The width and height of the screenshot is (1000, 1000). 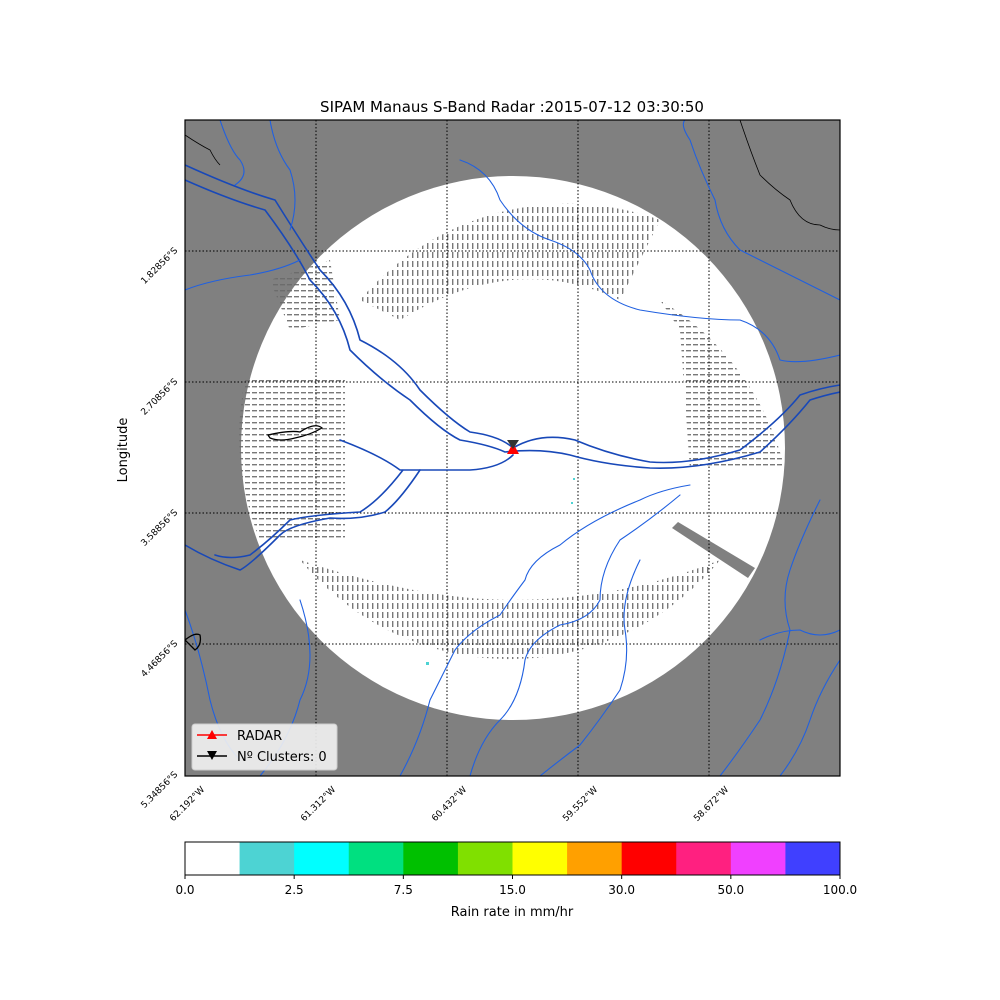 What do you see at coordinates (160, 790) in the screenshot?
I see `lat-label: 5.34856°S` at bounding box center [160, 790].